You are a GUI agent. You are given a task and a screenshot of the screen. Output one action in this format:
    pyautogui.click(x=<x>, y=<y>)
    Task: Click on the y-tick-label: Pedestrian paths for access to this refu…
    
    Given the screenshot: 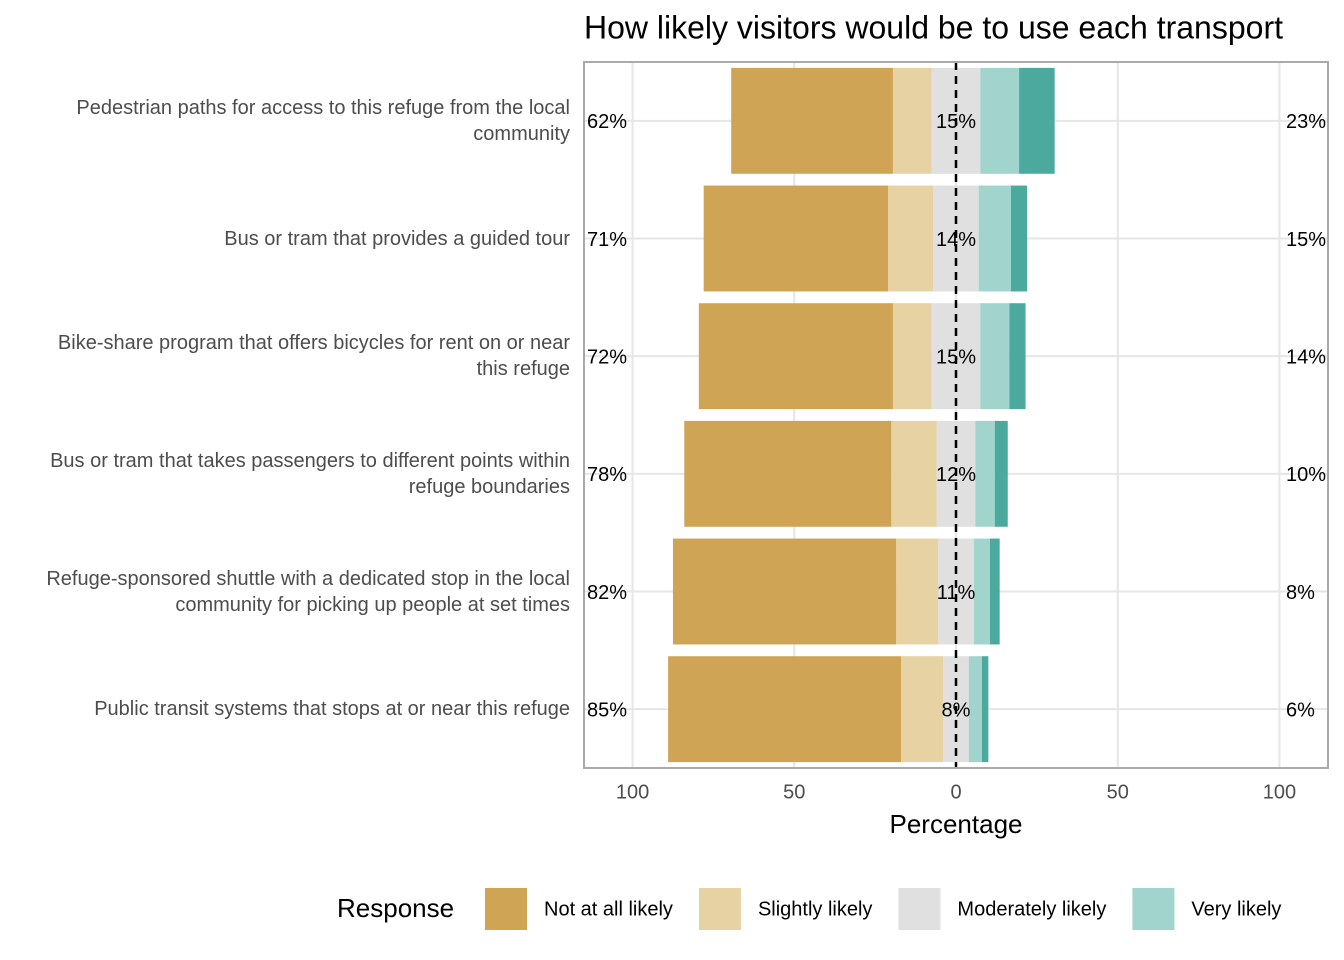 What is the action you would take?
    pyautogui.click(x=323, y=120)
    